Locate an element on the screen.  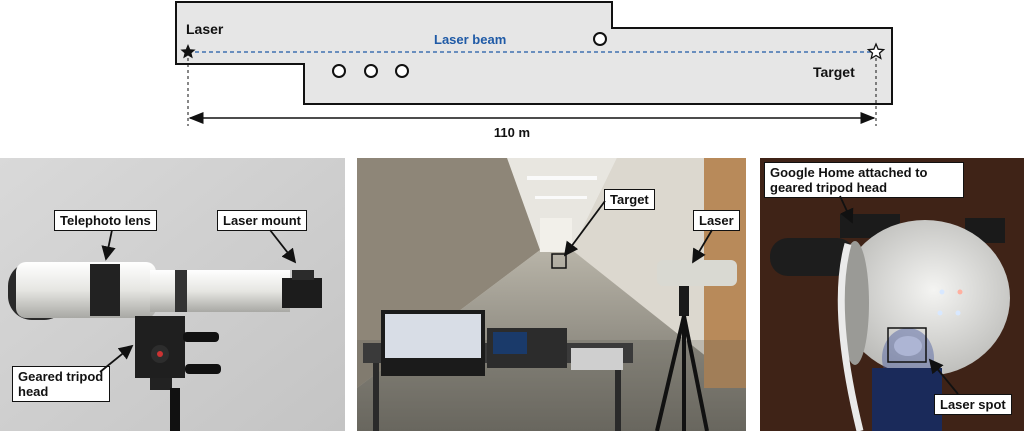
callout-geared-tripod-head: Geared tripod head is located at coordinates (61, 384).